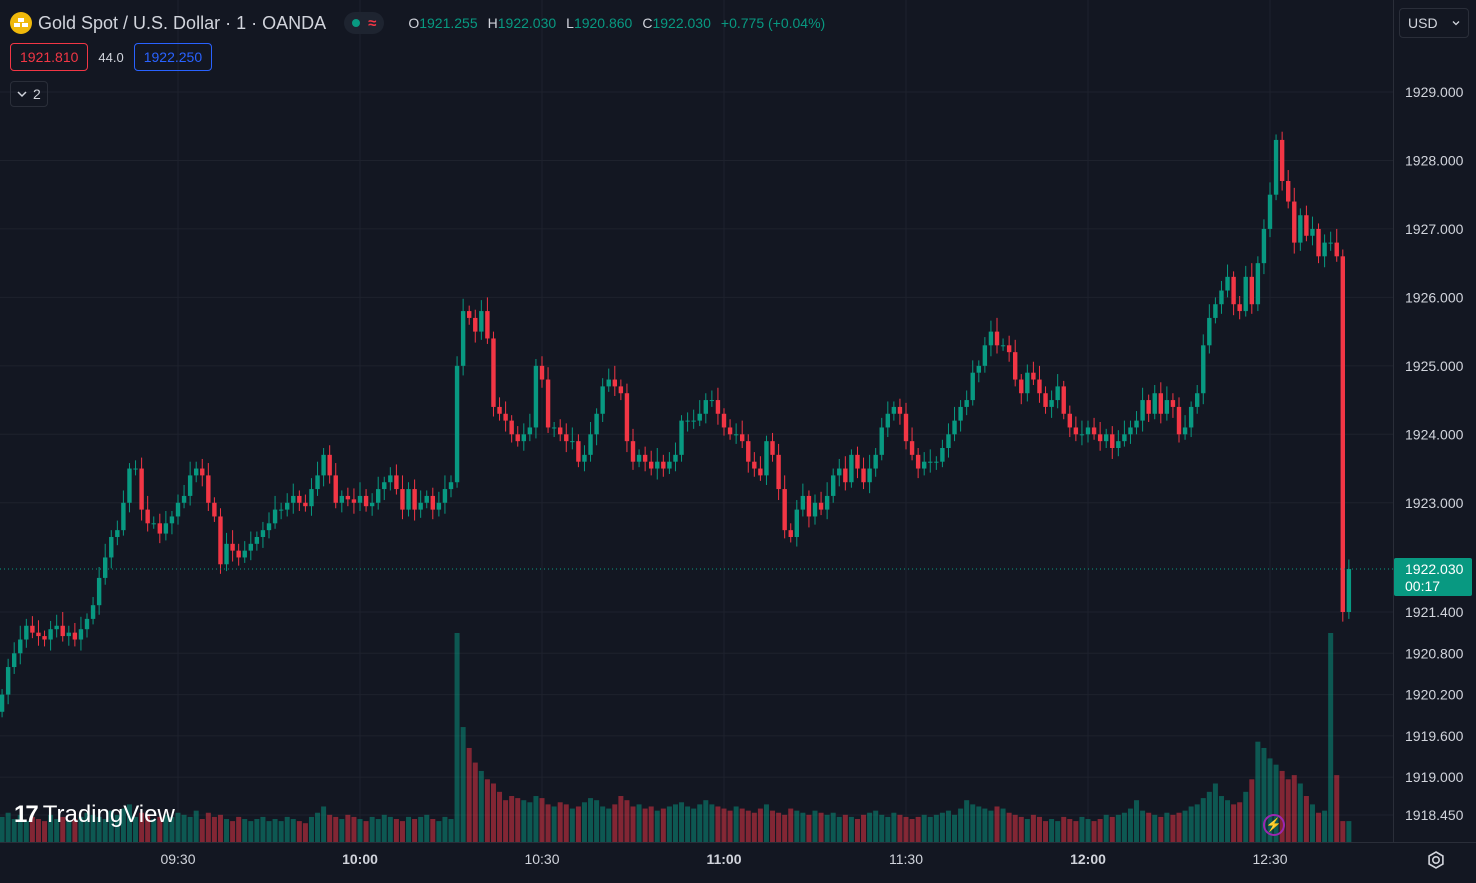 The image size is (1476, 883). Describe the element at coordinates (1436, 860) in the screenshot. I see `gear-icon` at that location.